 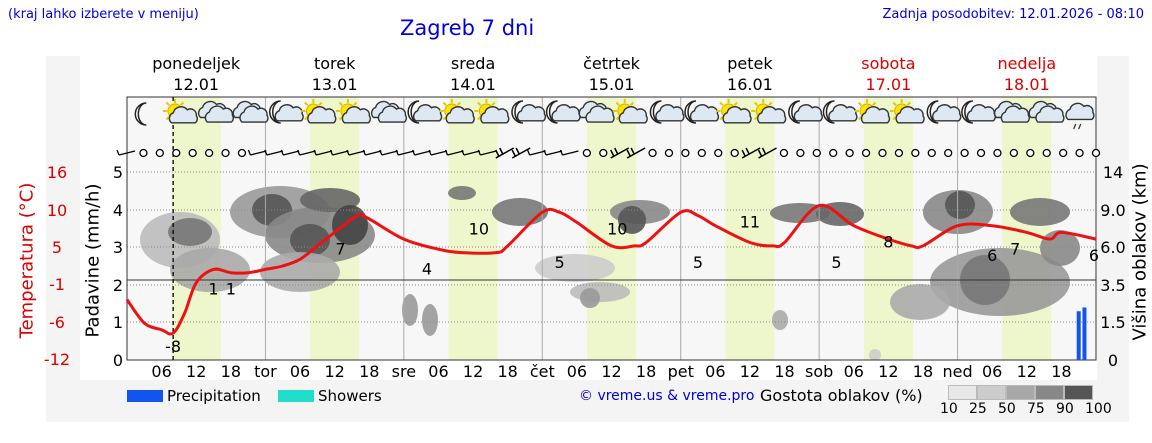 What do you see at coordinates (617, 228) in the screenshot?
I see `temperature-value-label: 10` at bounding box center [617, 228].